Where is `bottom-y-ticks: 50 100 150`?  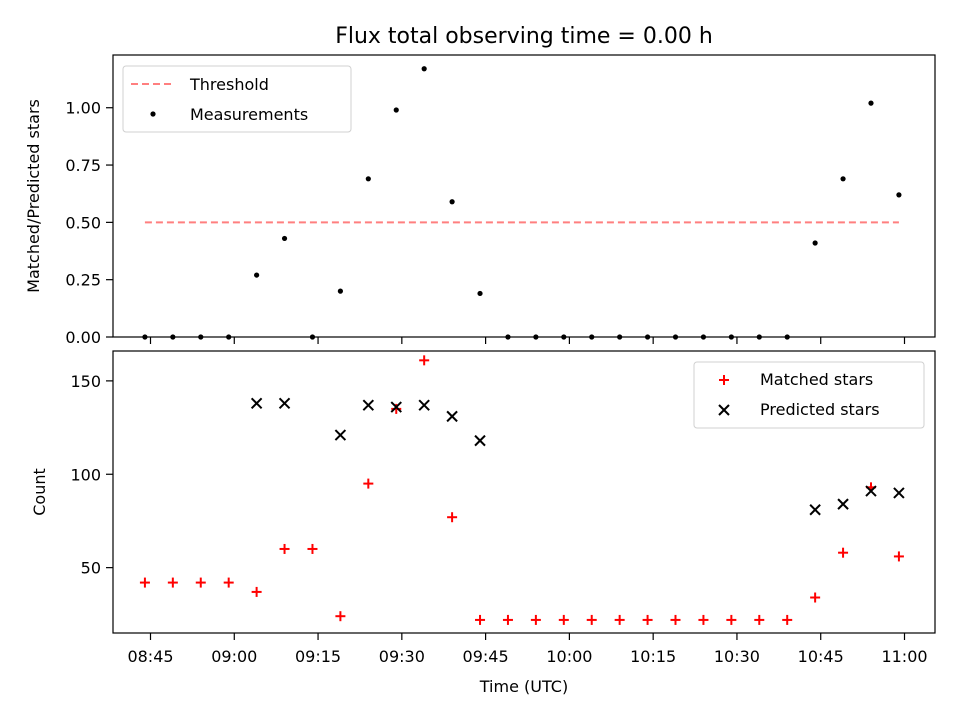
bottom-y-ticks: 50 100 150 is located at coordinates (91, 475).